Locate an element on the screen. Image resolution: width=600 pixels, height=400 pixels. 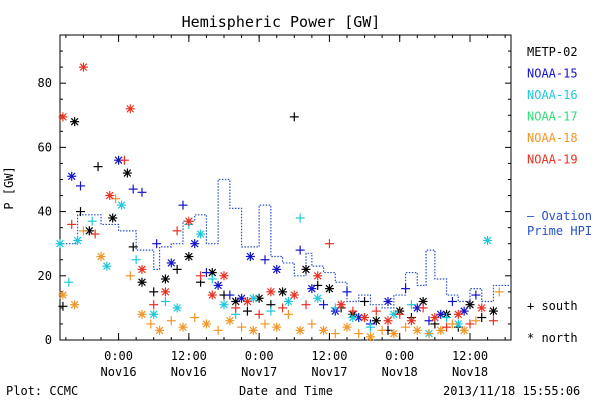
marker-key-entry: + south is located at coordinates (552, 306).